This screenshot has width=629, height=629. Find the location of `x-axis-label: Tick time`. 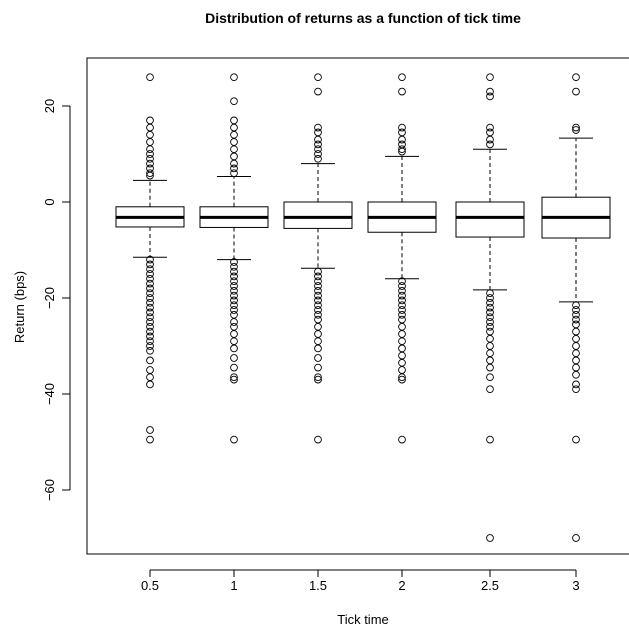

x-axis-label: Tick time is located at coordinates (363, 619).